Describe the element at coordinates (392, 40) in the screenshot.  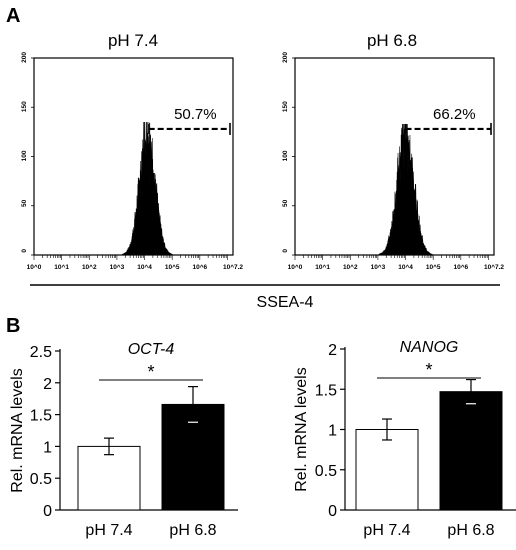
I see `histogram-title: pH 6.8` at that location.